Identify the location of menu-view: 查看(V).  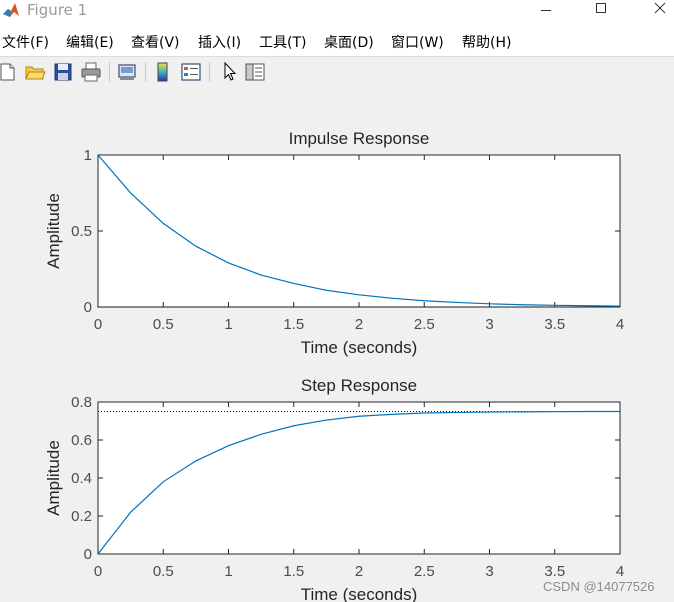
(155, 43).